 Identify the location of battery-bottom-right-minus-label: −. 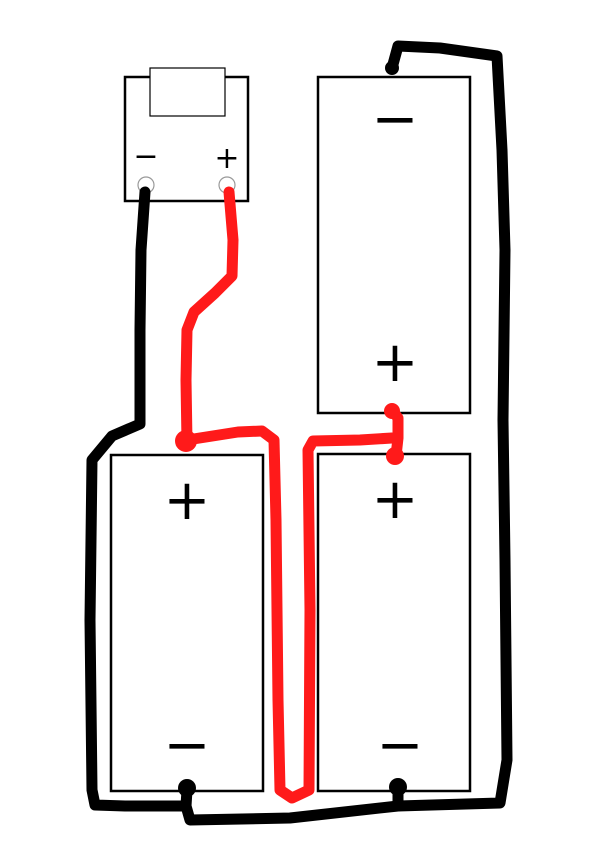
(400, 745).